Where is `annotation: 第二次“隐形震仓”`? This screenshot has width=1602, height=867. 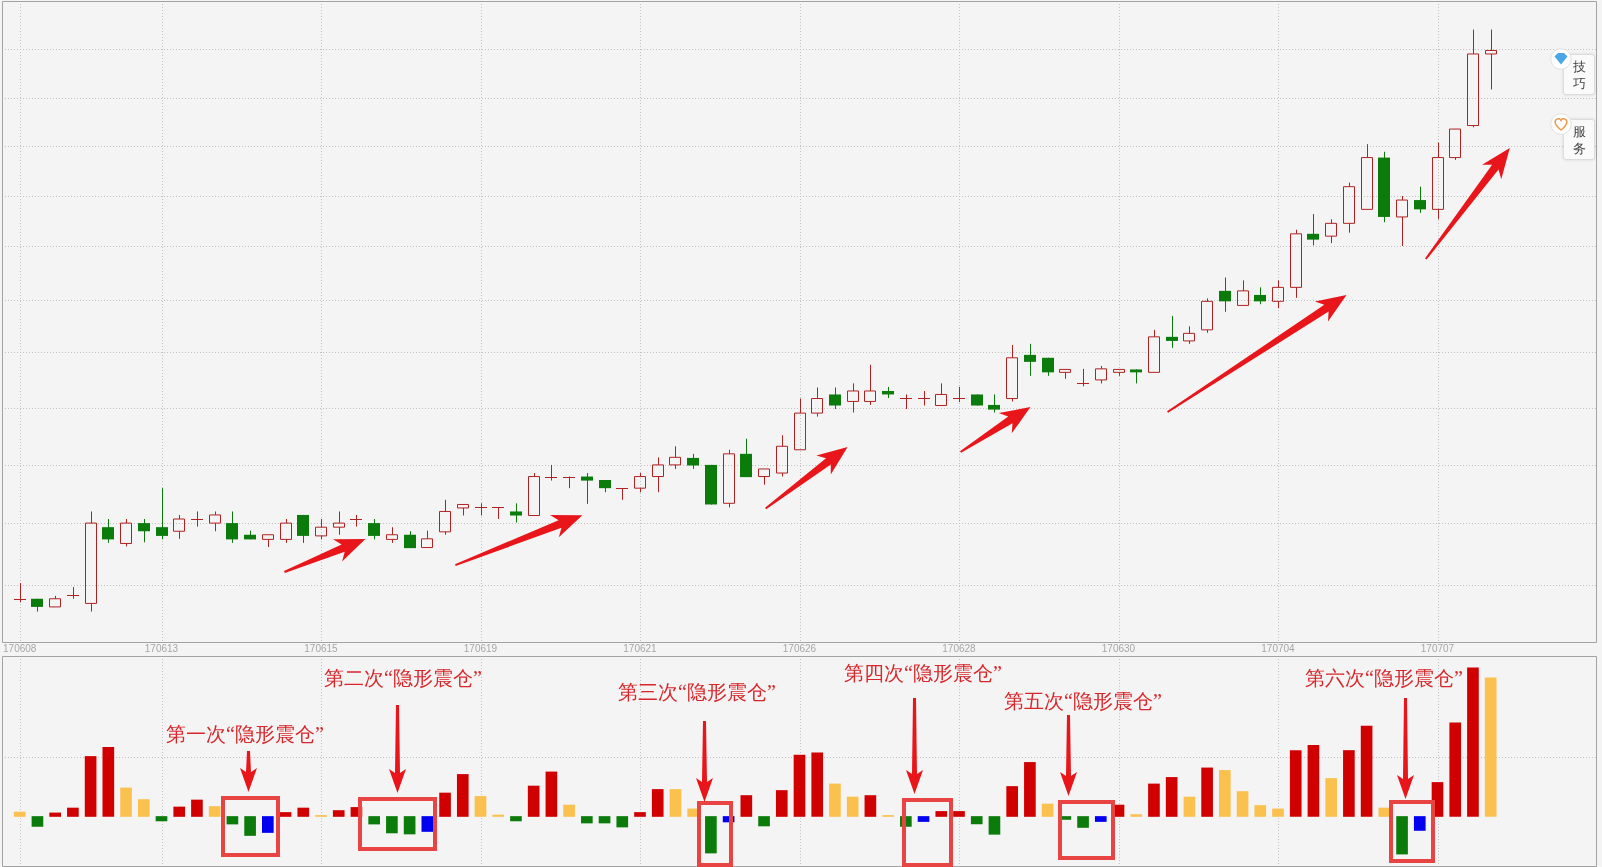
annotation: 第二次“隐形震仓” is located at coordinates (403, 678).